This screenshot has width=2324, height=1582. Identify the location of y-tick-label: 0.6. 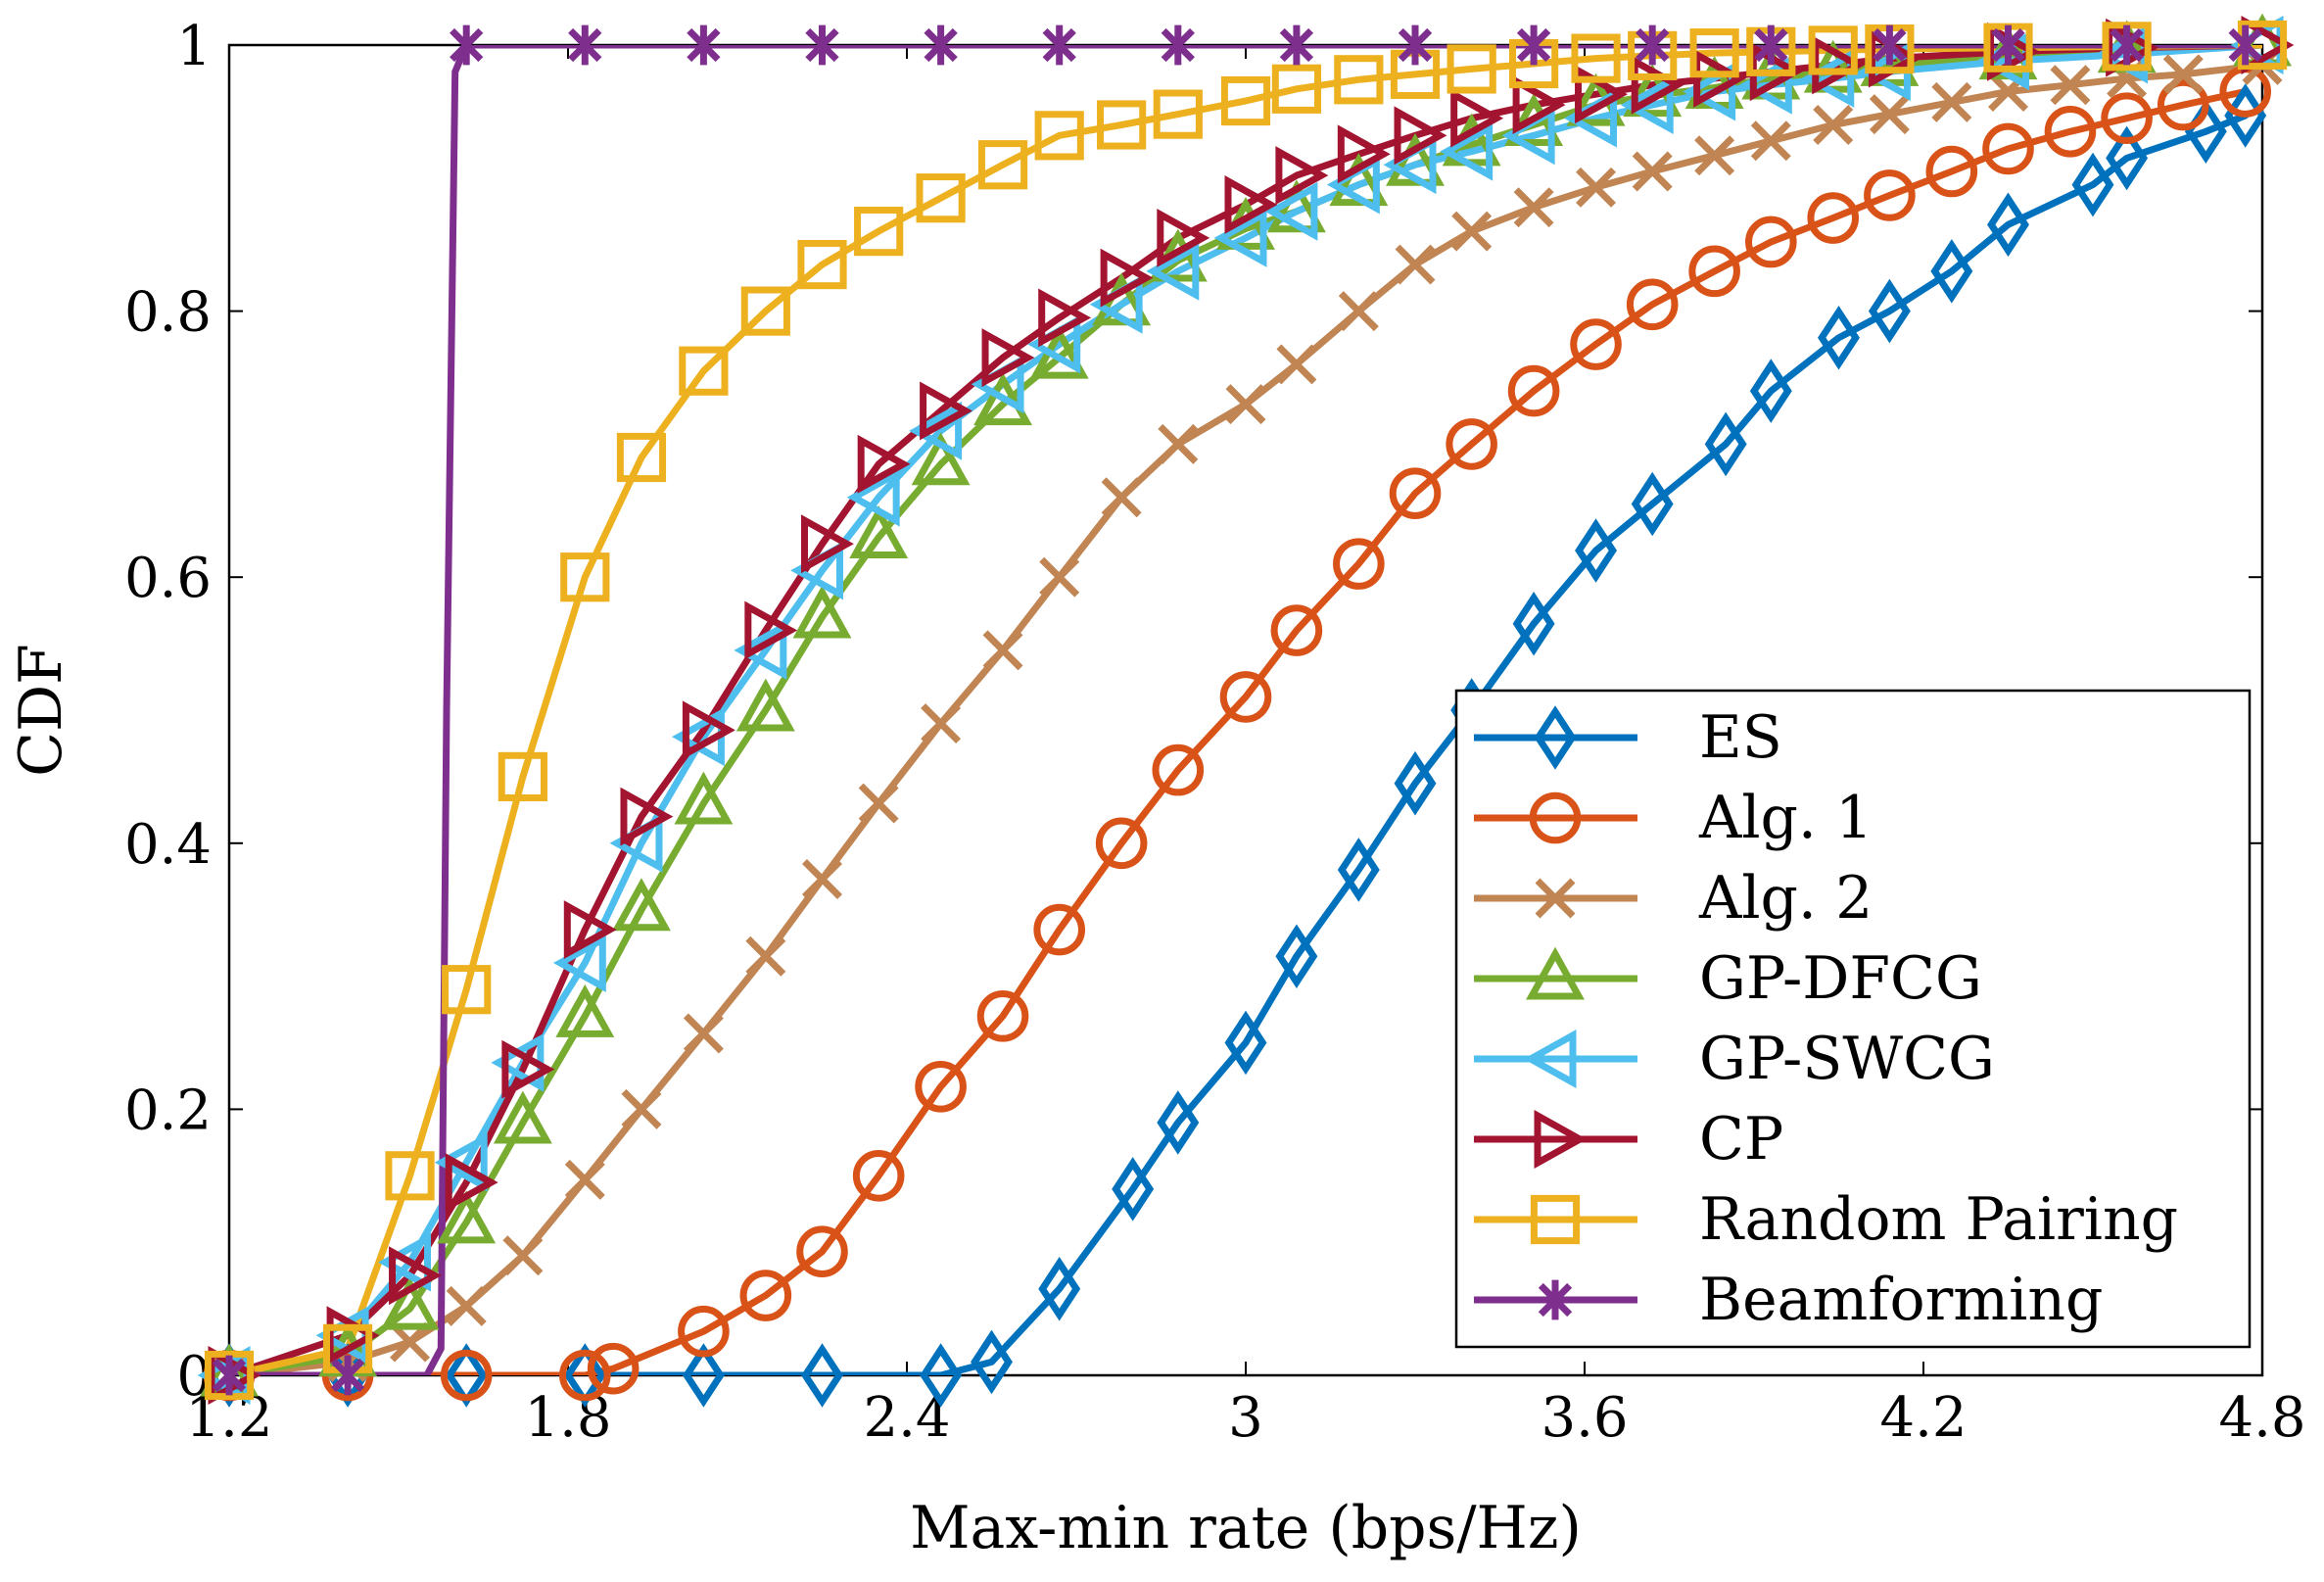
(168, 578).